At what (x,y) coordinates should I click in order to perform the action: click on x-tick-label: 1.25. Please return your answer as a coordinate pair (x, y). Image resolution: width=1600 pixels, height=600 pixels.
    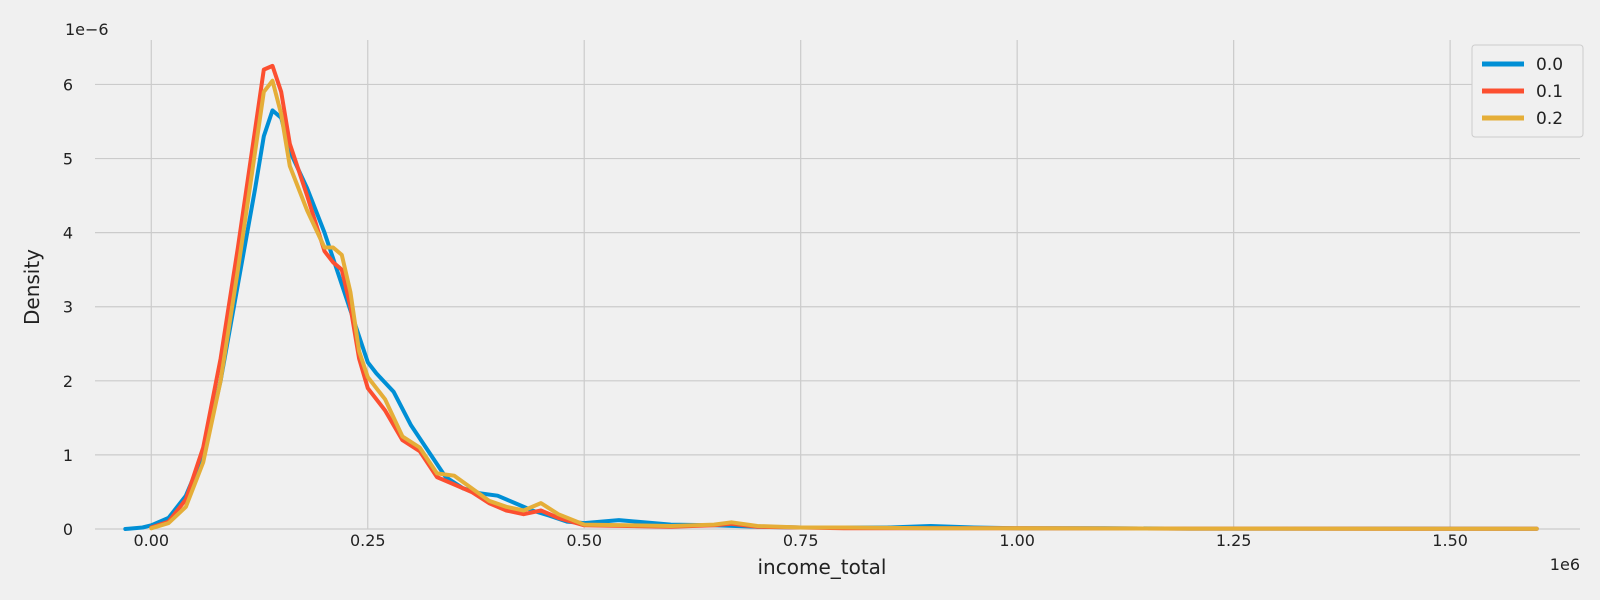
    Looking at the image, I should click on (1234, 540).